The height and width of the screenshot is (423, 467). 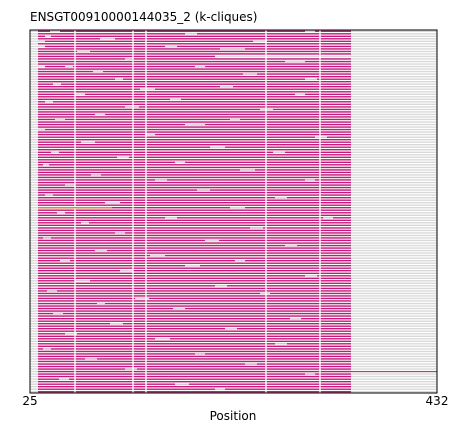 What do you see at coordinates (233, 416) in the screenshot?
I see `x-axis-label: Position` at bounding box center [233, 416].